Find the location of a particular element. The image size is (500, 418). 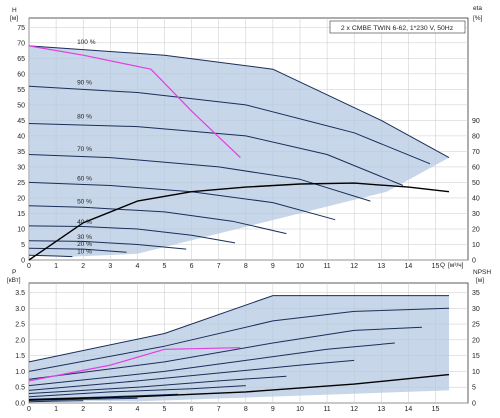

bottom-x-tick-label: 12 is located at coordinates (354, 409).